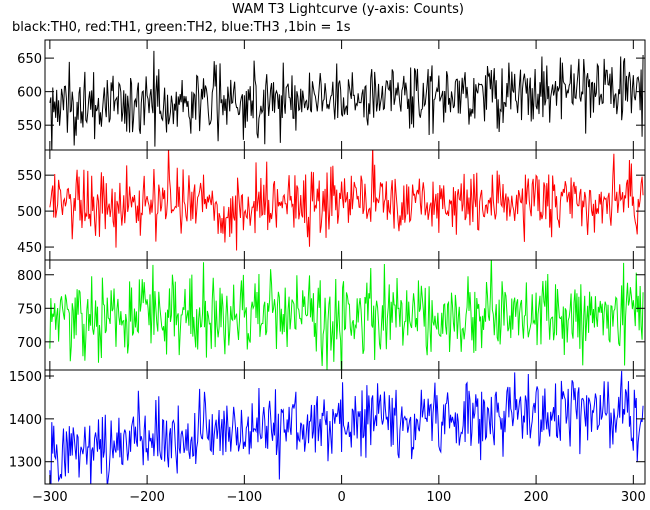 This screenshot has height=510, width=650. Describe the element at coordinates (25, 420) in the screenshot. I see `y-tick-label-3-1: 1400` at that location.